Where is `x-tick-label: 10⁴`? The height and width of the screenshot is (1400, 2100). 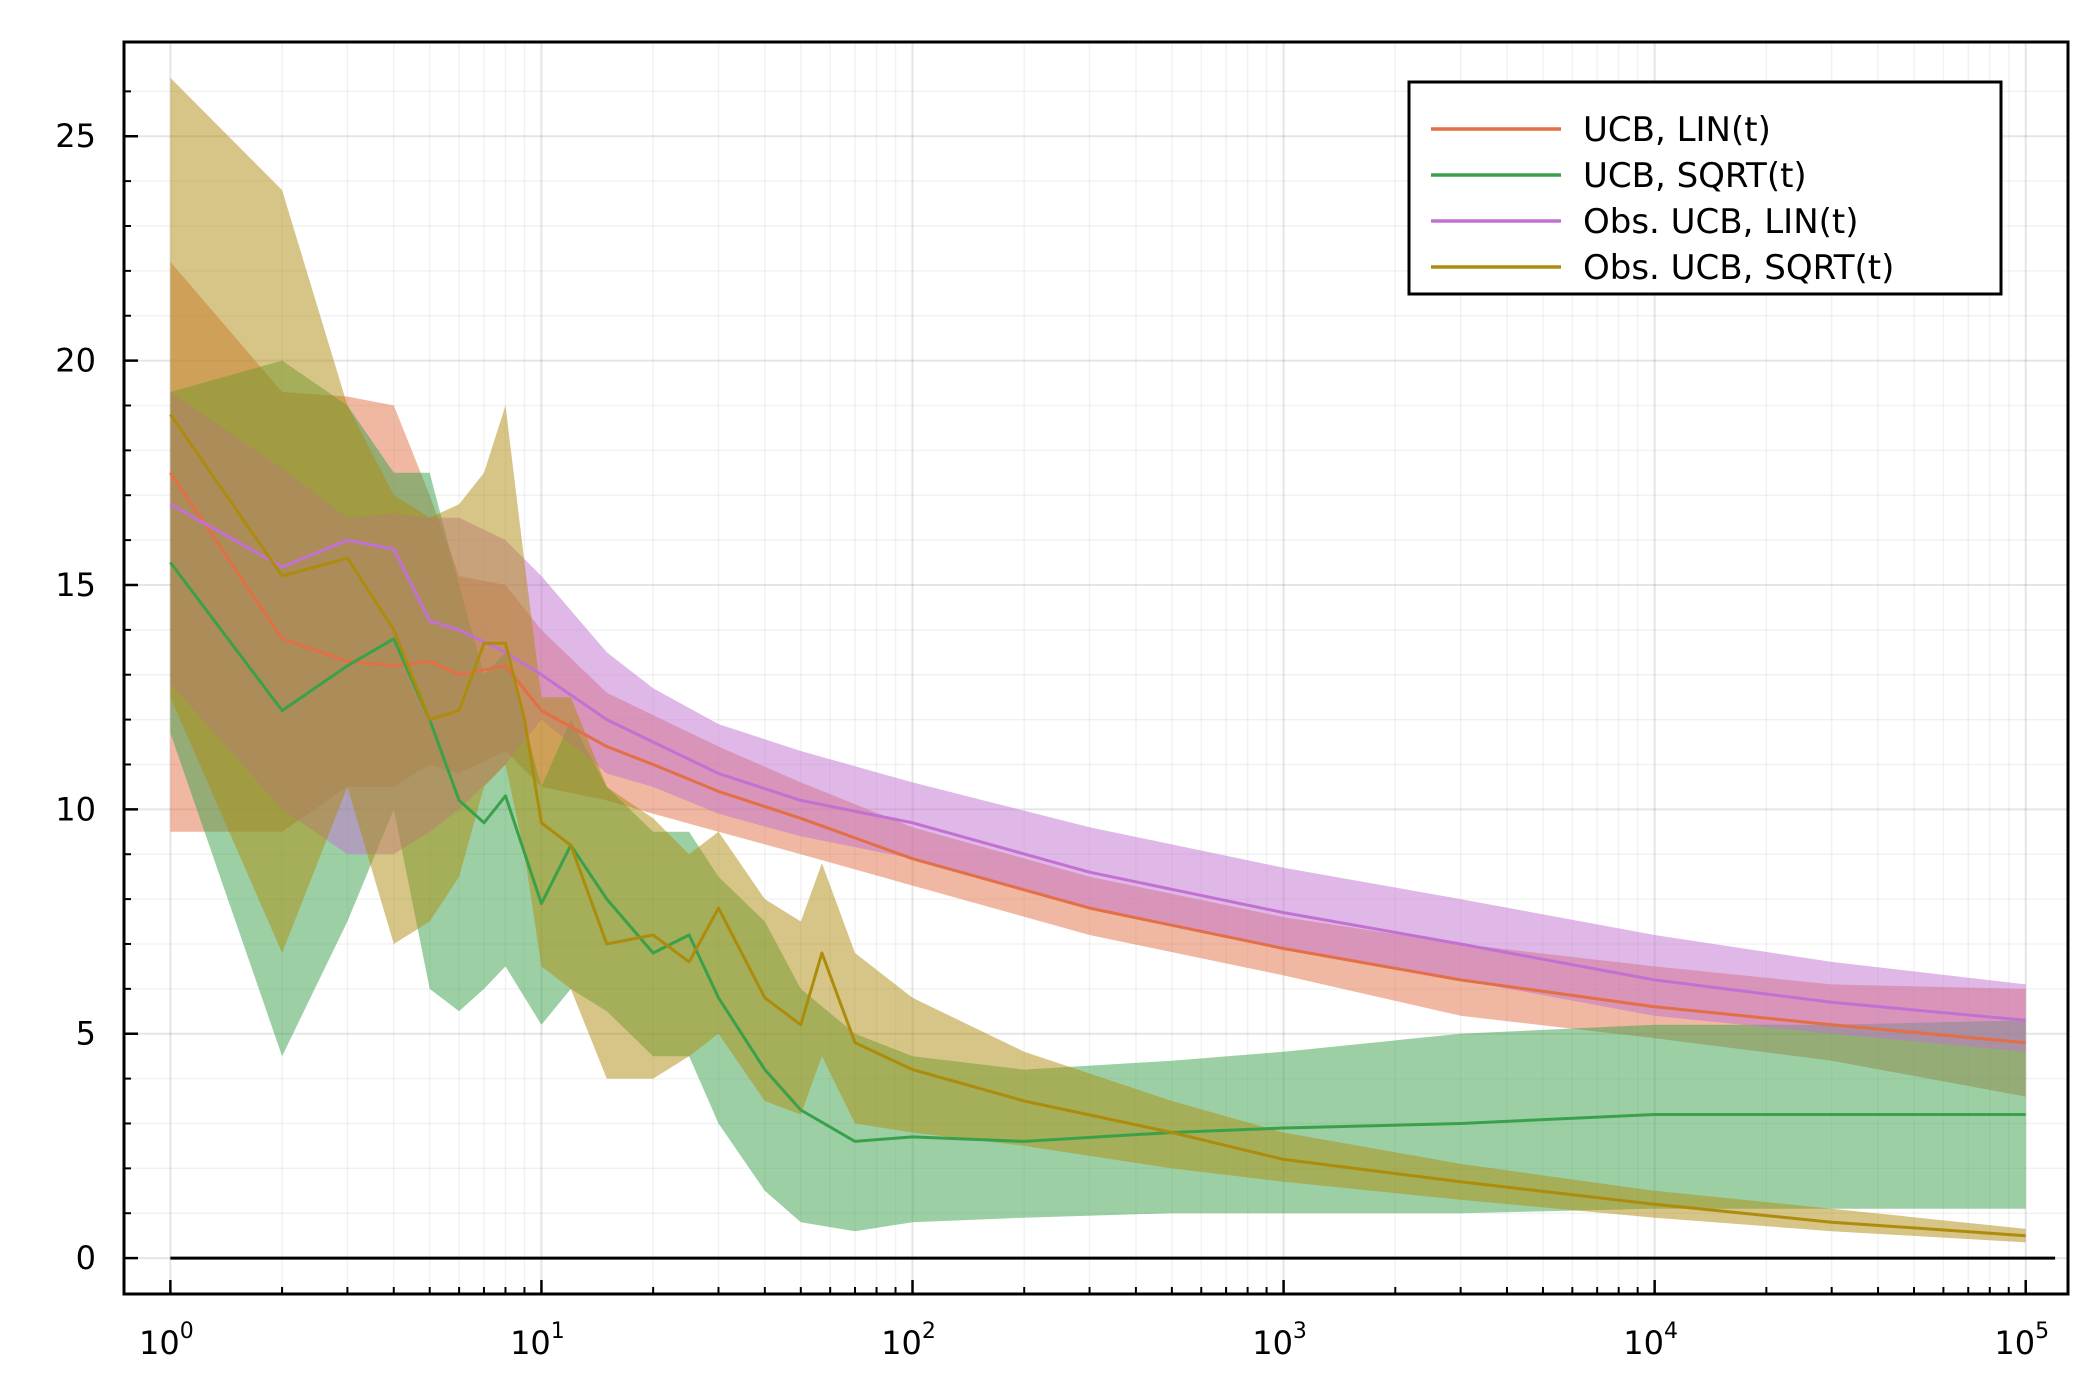
x-tick-label: 10⁴ is located at coordinates (1650, 1340).